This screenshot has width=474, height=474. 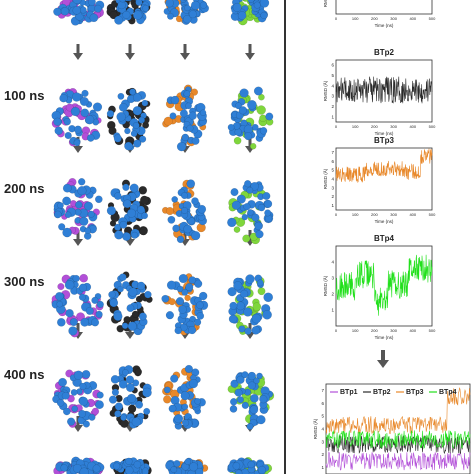 What do you see at coordinates (415, 392) in the screenshot?
I see `legend-label: BTp3` at bounding box center [415, 392].